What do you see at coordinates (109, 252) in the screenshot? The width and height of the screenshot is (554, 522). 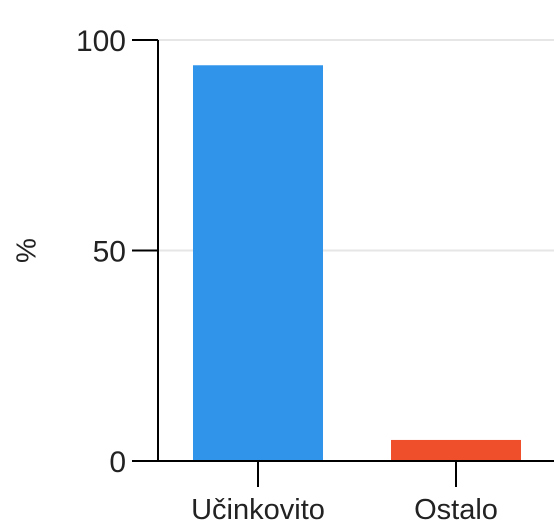 I see `y-tick-label: 50` at bounding box center [109, 252].